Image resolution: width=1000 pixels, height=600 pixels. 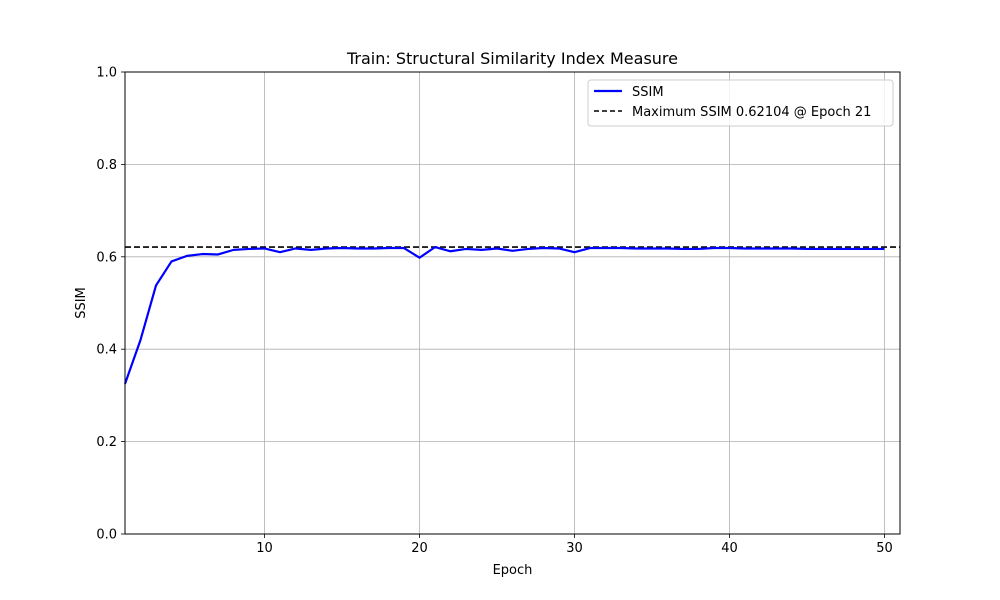 I want to click on legend-box, so click(x=740, y=103).